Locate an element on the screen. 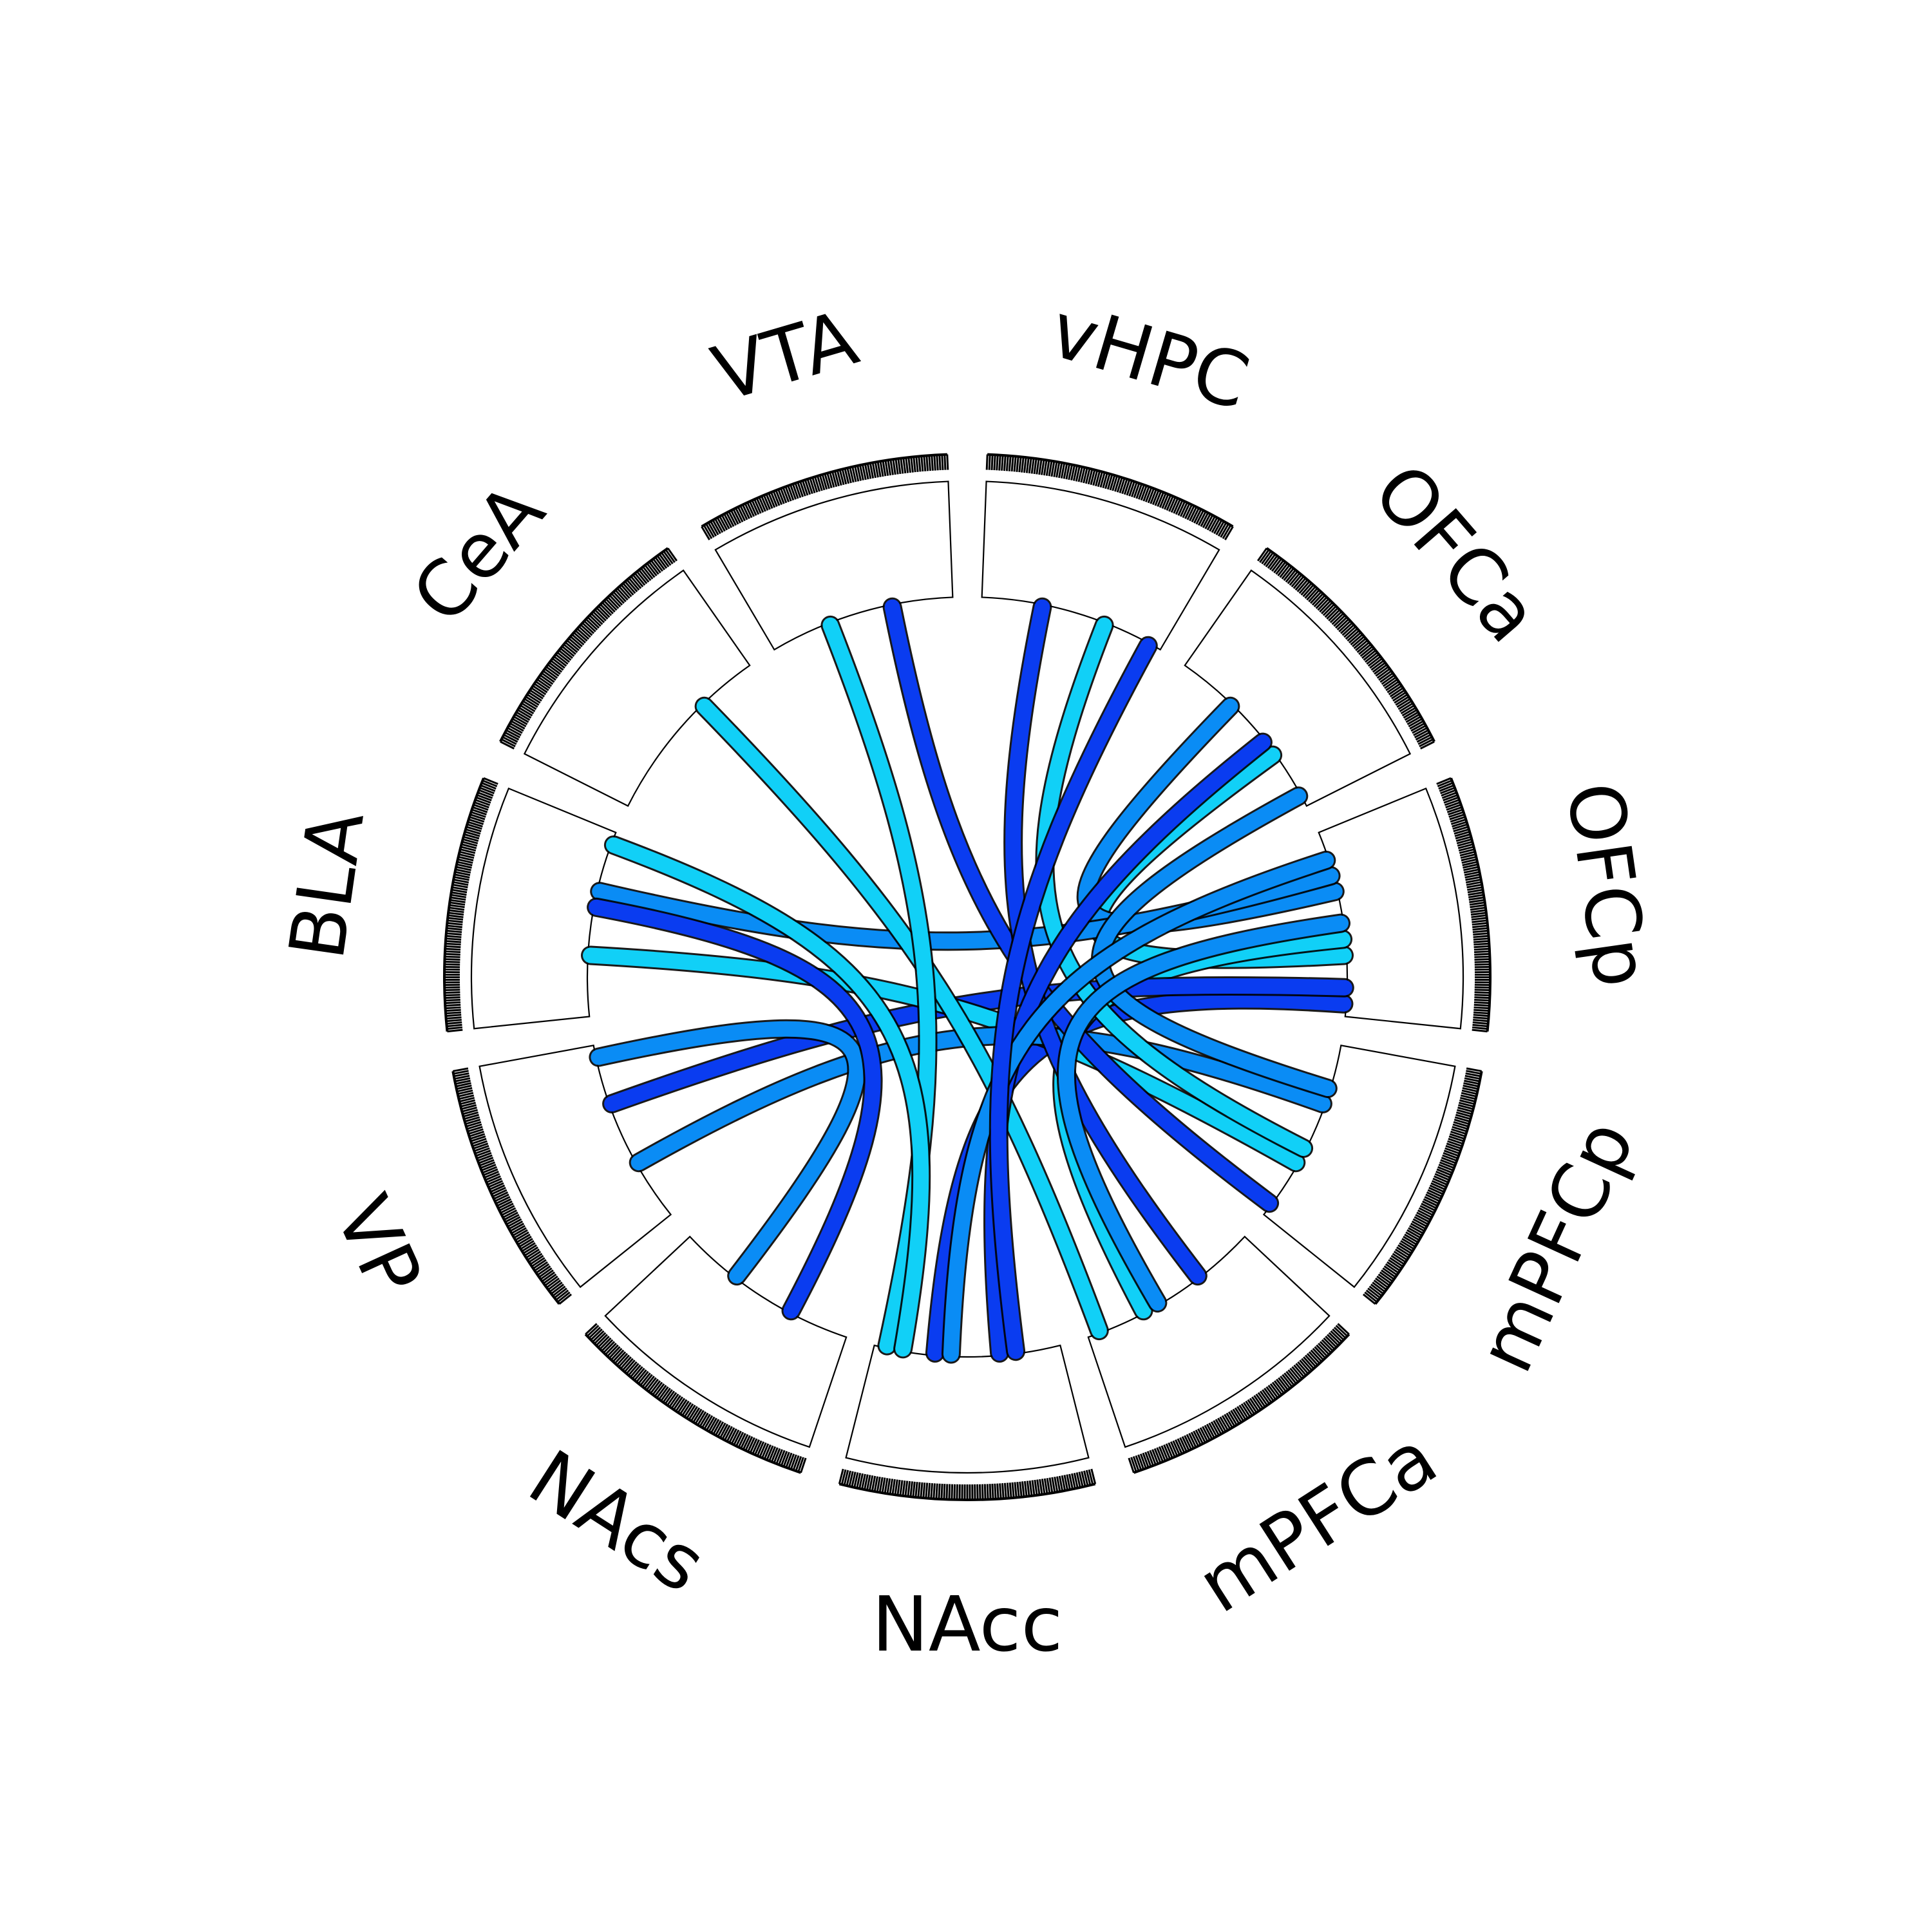 This screenshot has width=1932, height=1932. chord-nacs-vp is located at coordinates (728, 1153).